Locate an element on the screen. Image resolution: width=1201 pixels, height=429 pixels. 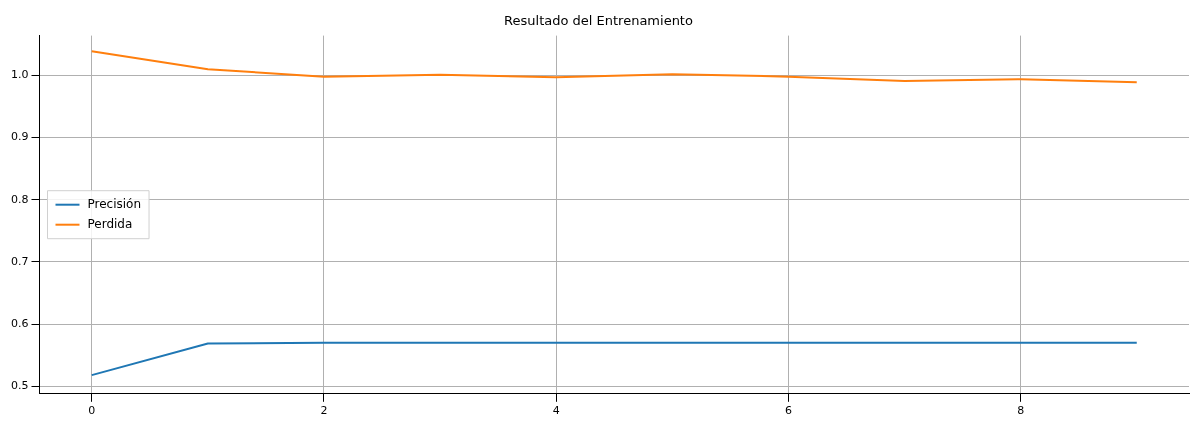
y-tick-label: 0.6 is located at coordinates (19, 324).